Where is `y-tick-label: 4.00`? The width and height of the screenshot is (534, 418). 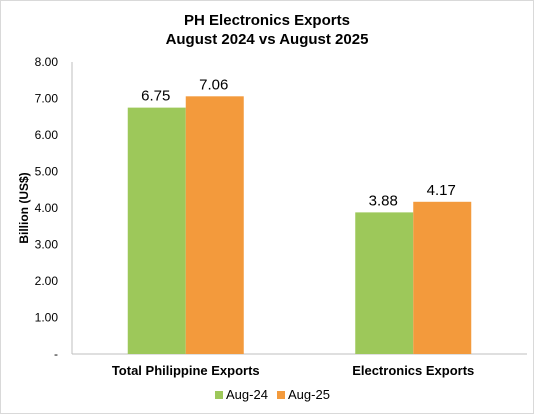 y-tick-label: 4.00 is located at coordinates (47, 208).